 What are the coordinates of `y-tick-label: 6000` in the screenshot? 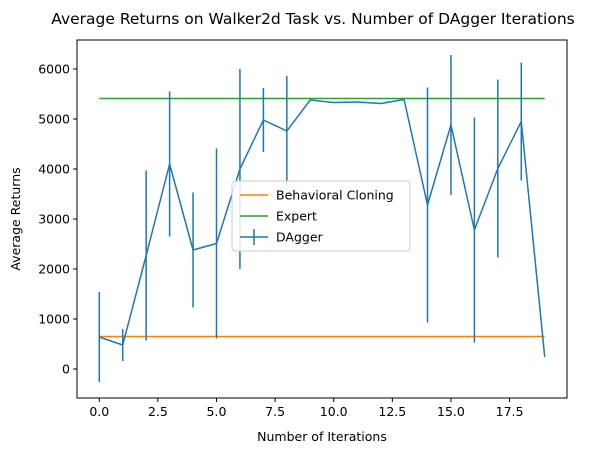 It's located at (54, 69).